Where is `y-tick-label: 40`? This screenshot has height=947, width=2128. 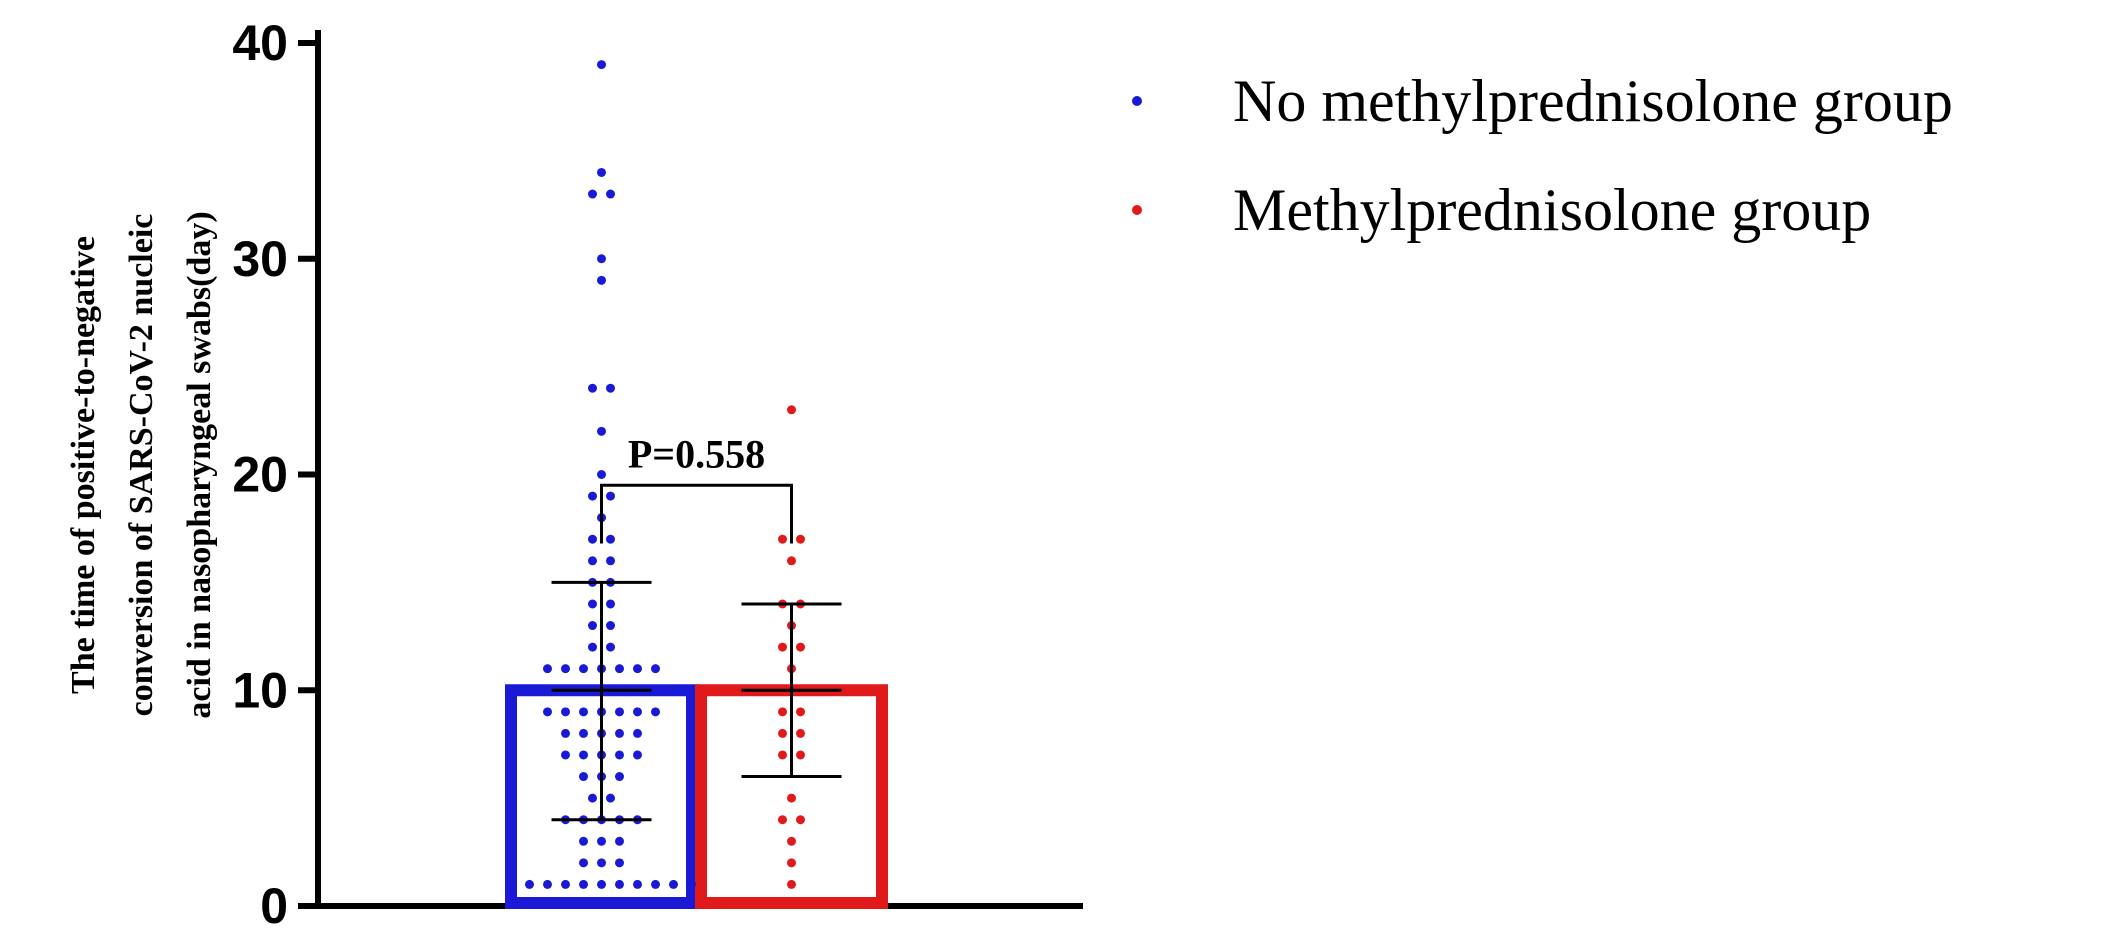 y-tick-label: 40 is located at coordinates (260, 43).